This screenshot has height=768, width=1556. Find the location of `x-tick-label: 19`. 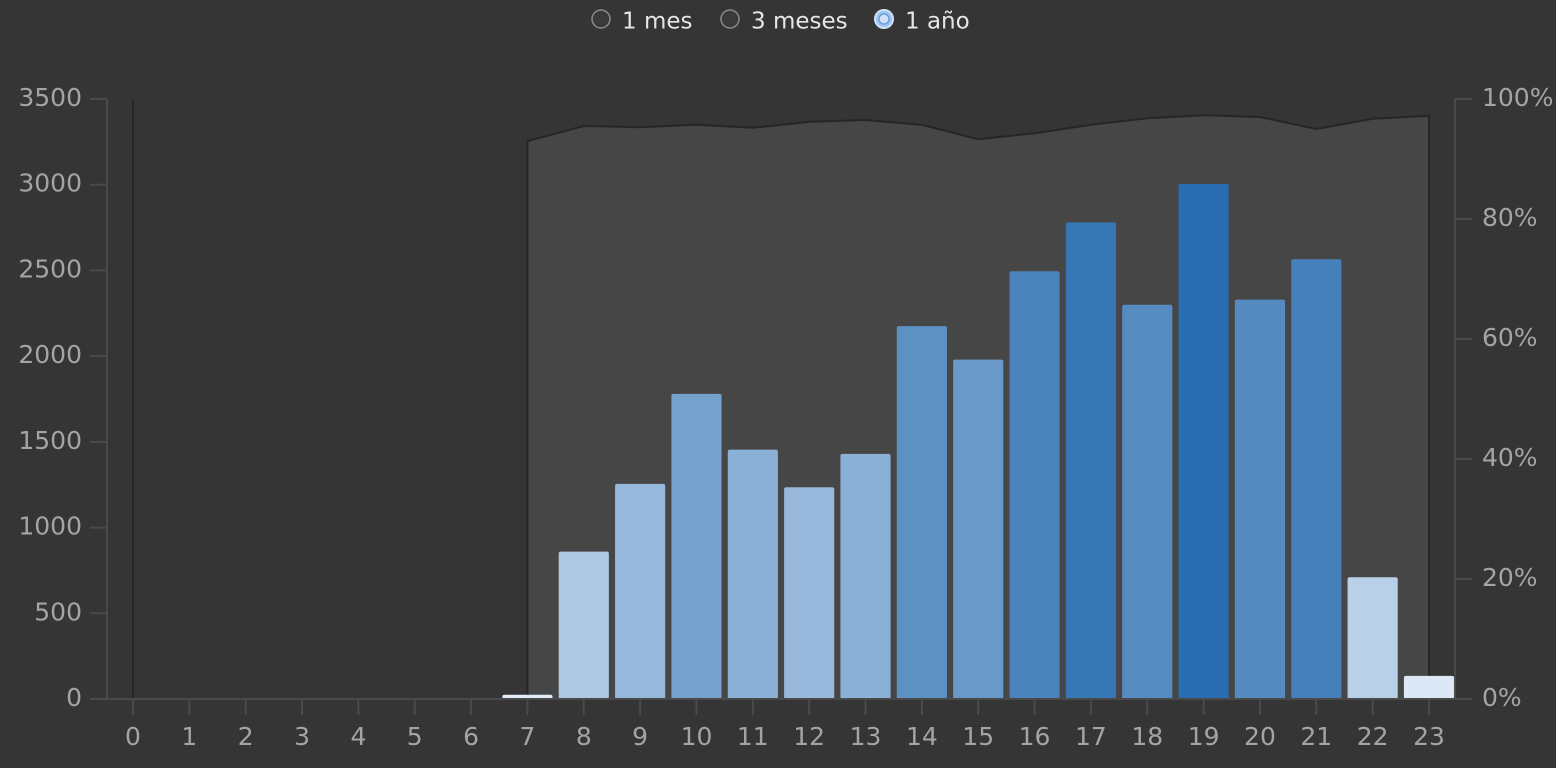

x-tick-label: 19 is located at coordinates (1204, 736).